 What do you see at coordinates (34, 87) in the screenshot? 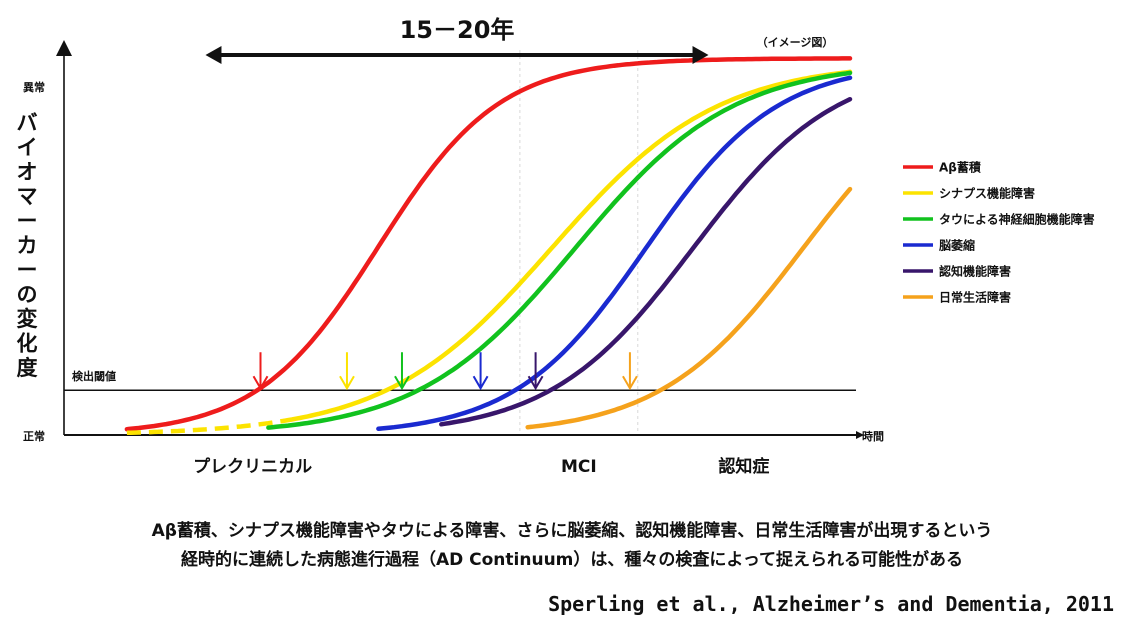
I see `y-axis-top-label: 異常` at bounding box center [34, 87].